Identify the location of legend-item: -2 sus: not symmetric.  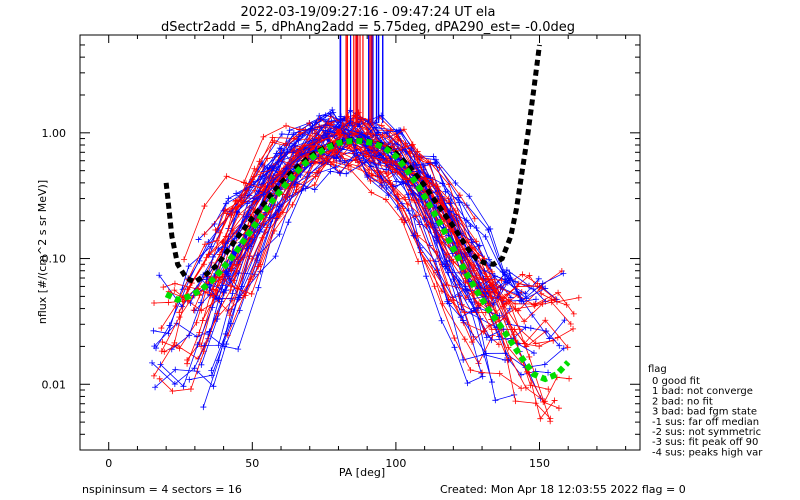
(706, 432).